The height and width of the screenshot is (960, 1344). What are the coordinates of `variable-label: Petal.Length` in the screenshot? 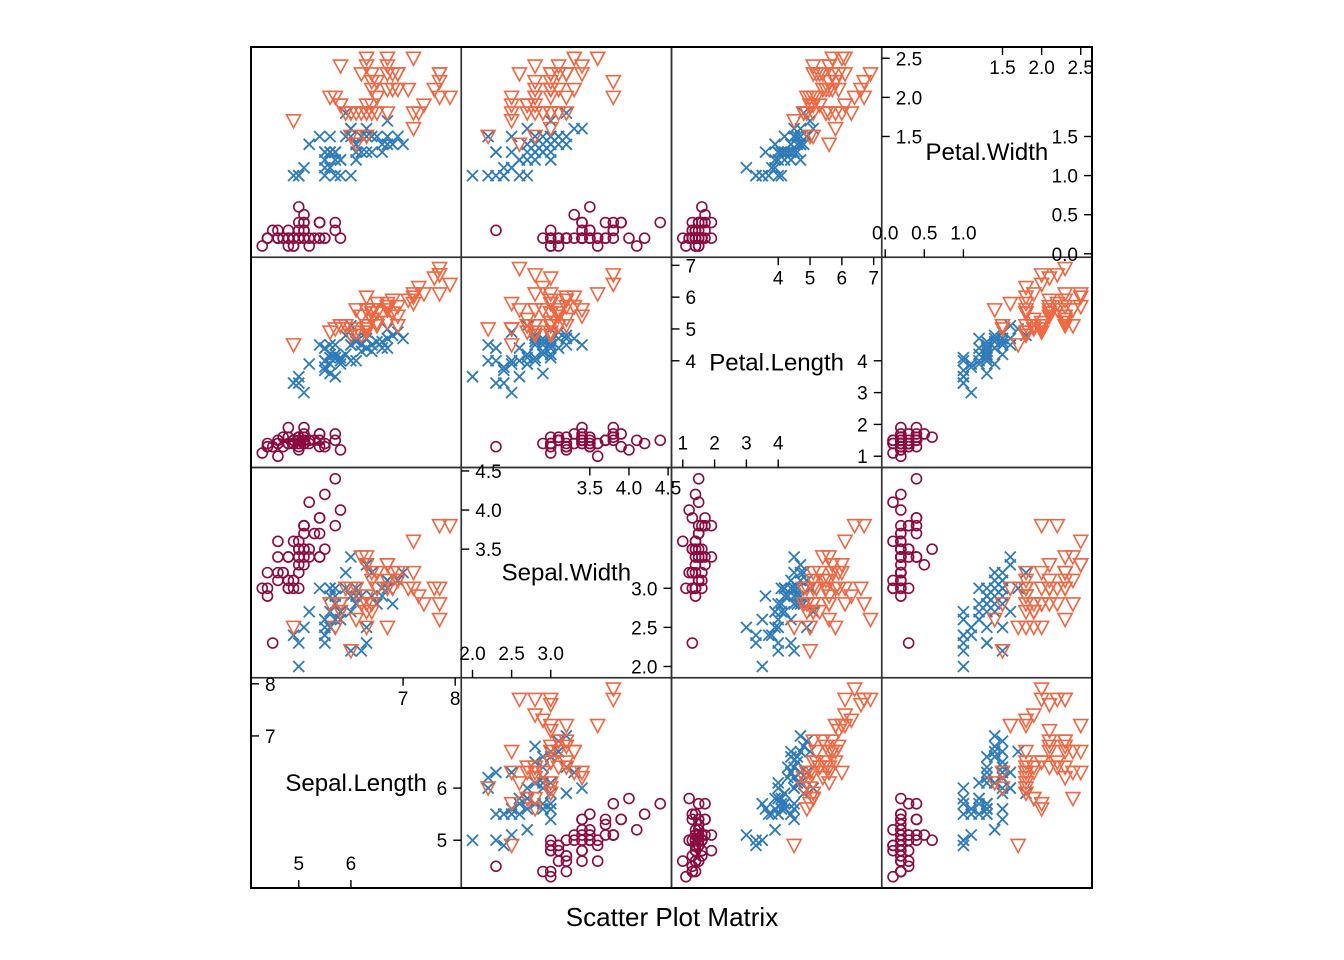 It's located at (776, 362).